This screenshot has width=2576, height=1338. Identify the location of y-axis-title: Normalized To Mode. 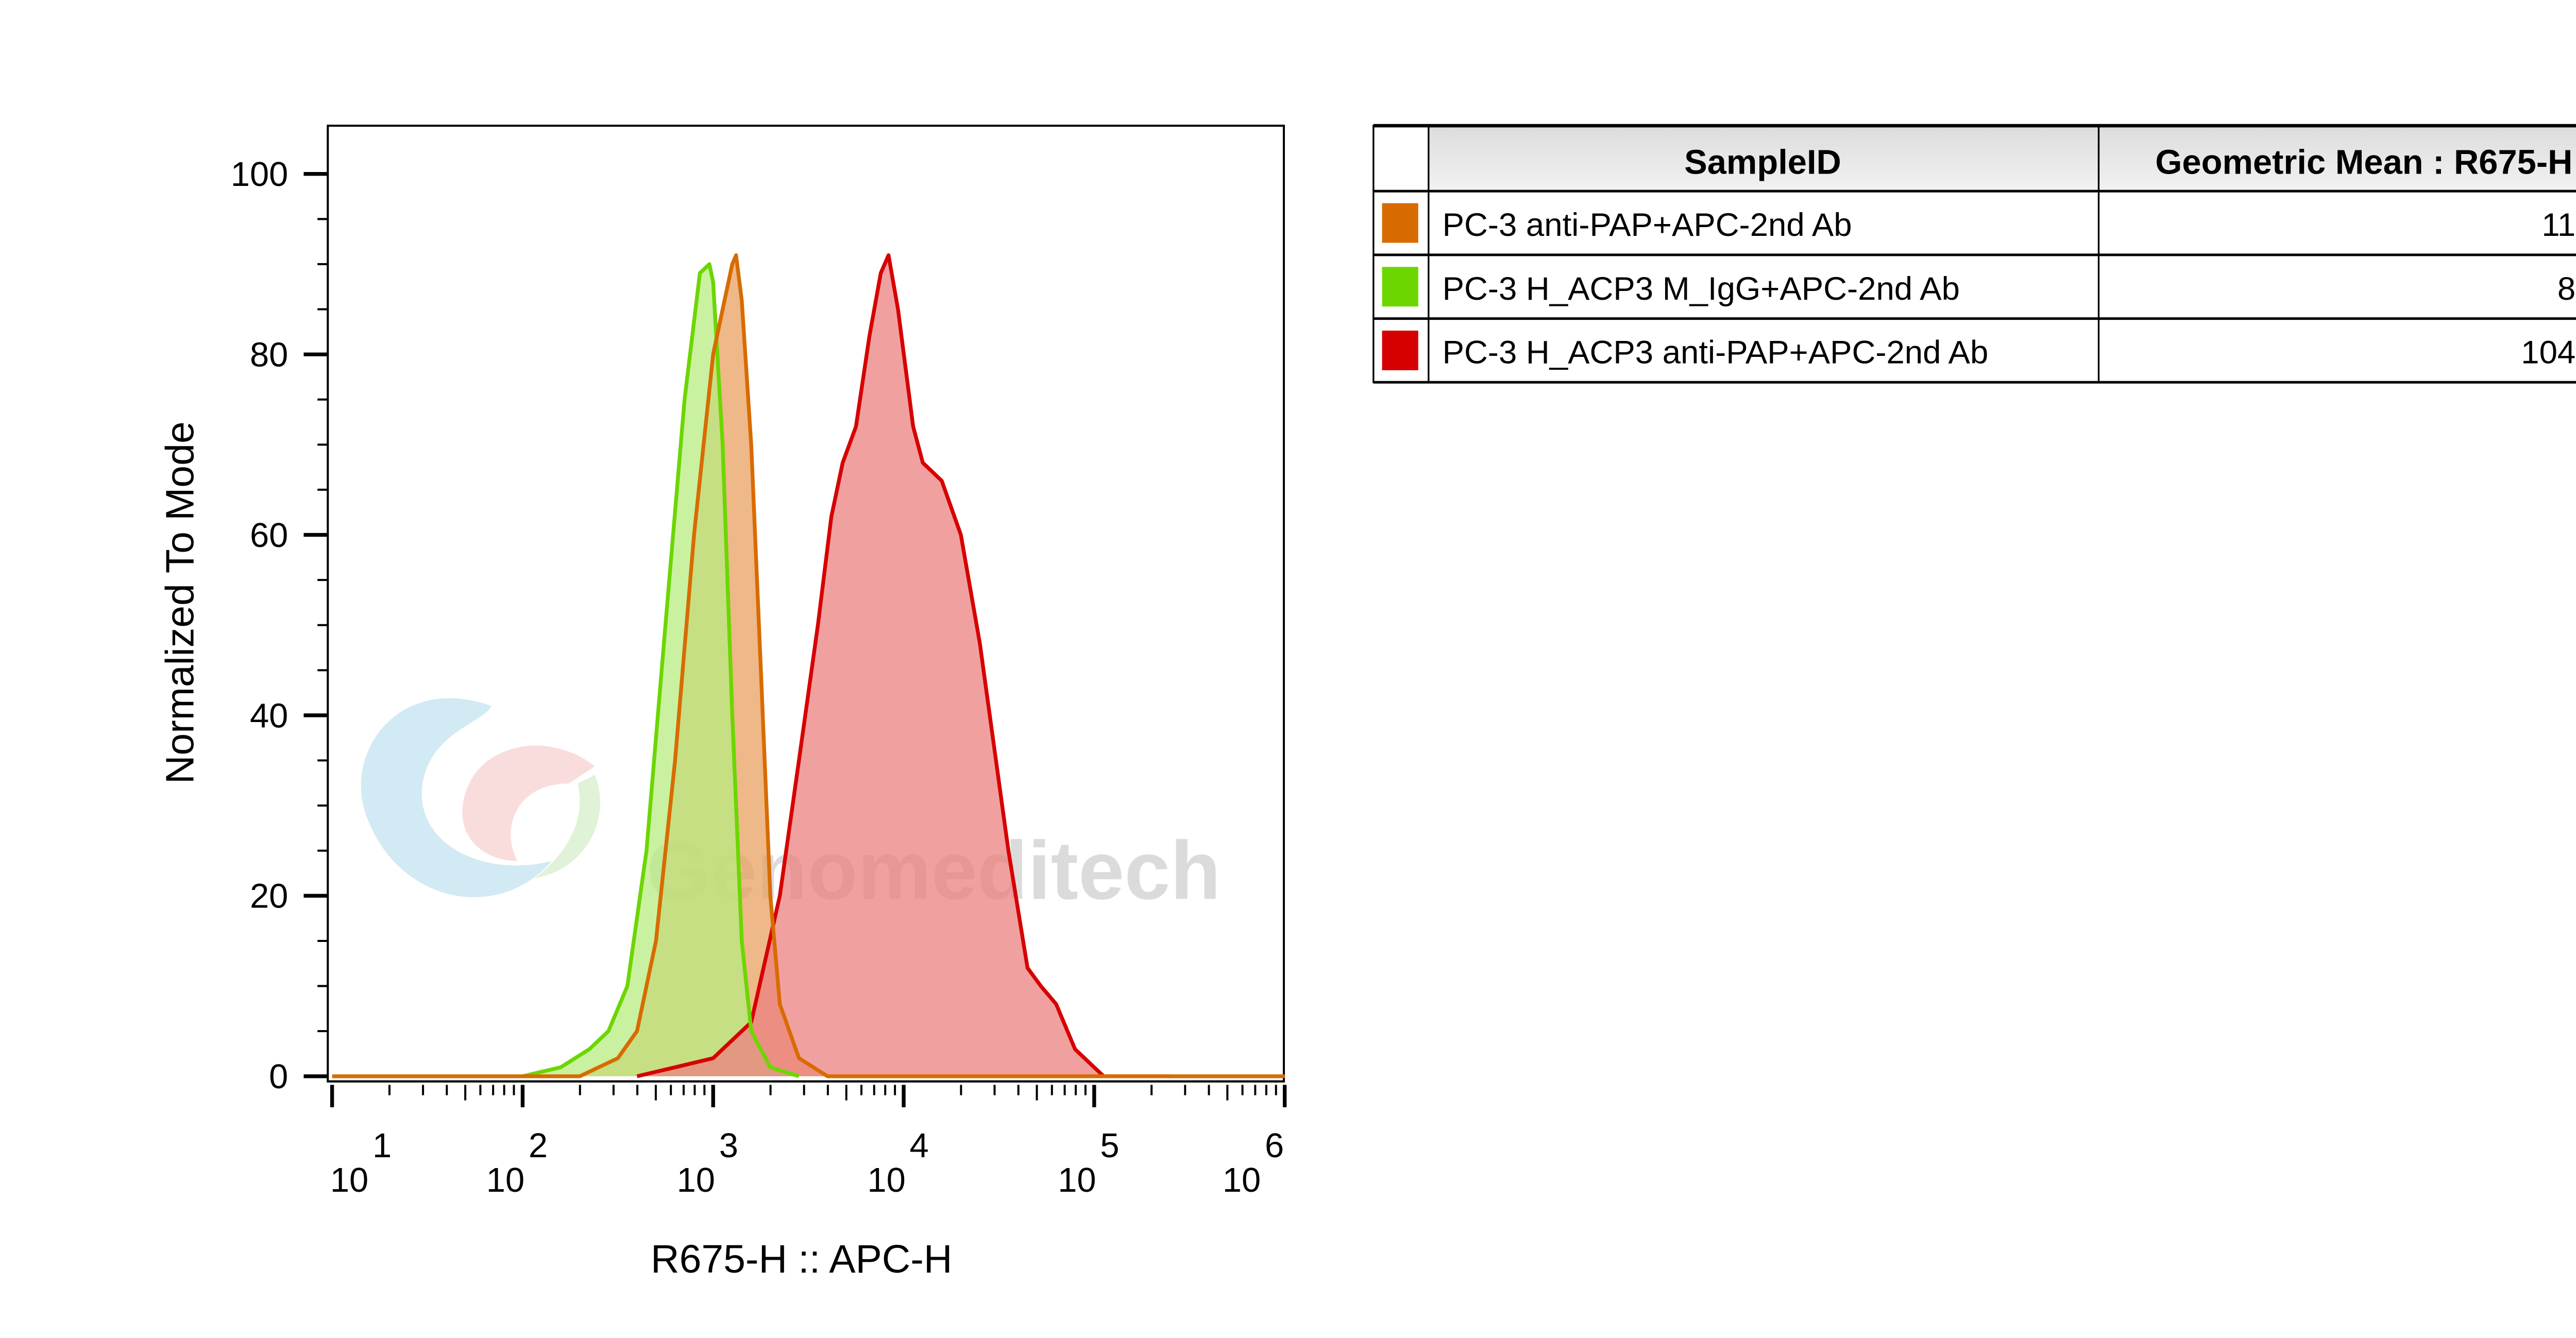
(180, 602).